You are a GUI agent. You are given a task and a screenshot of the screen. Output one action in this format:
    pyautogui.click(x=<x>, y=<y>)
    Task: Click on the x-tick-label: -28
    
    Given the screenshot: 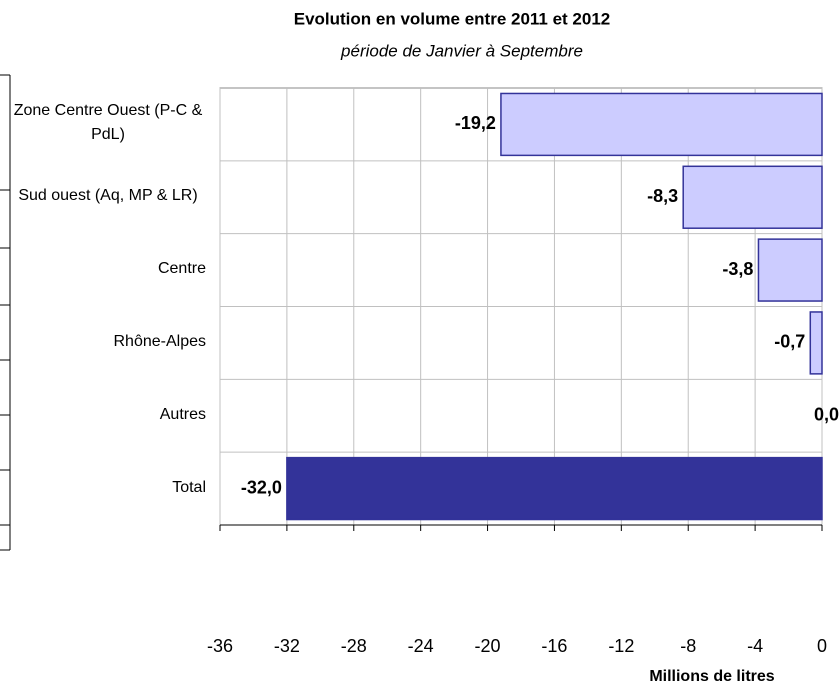 What is the action you would take?
    pyautogui.click(x=354, y=646)
    